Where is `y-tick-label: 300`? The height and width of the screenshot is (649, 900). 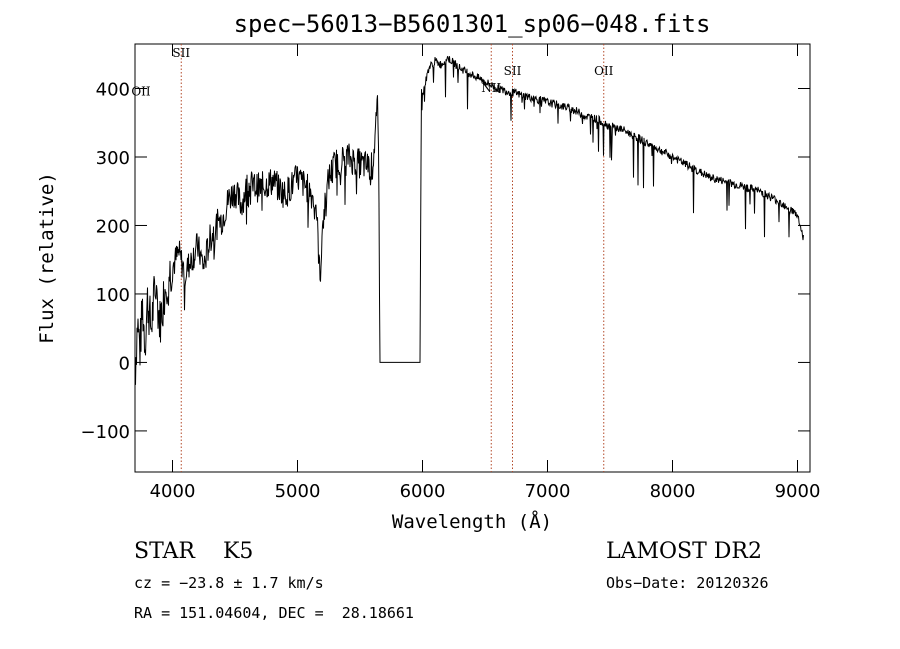 y-tick-label: 300 is located at coordinates (113, 158).